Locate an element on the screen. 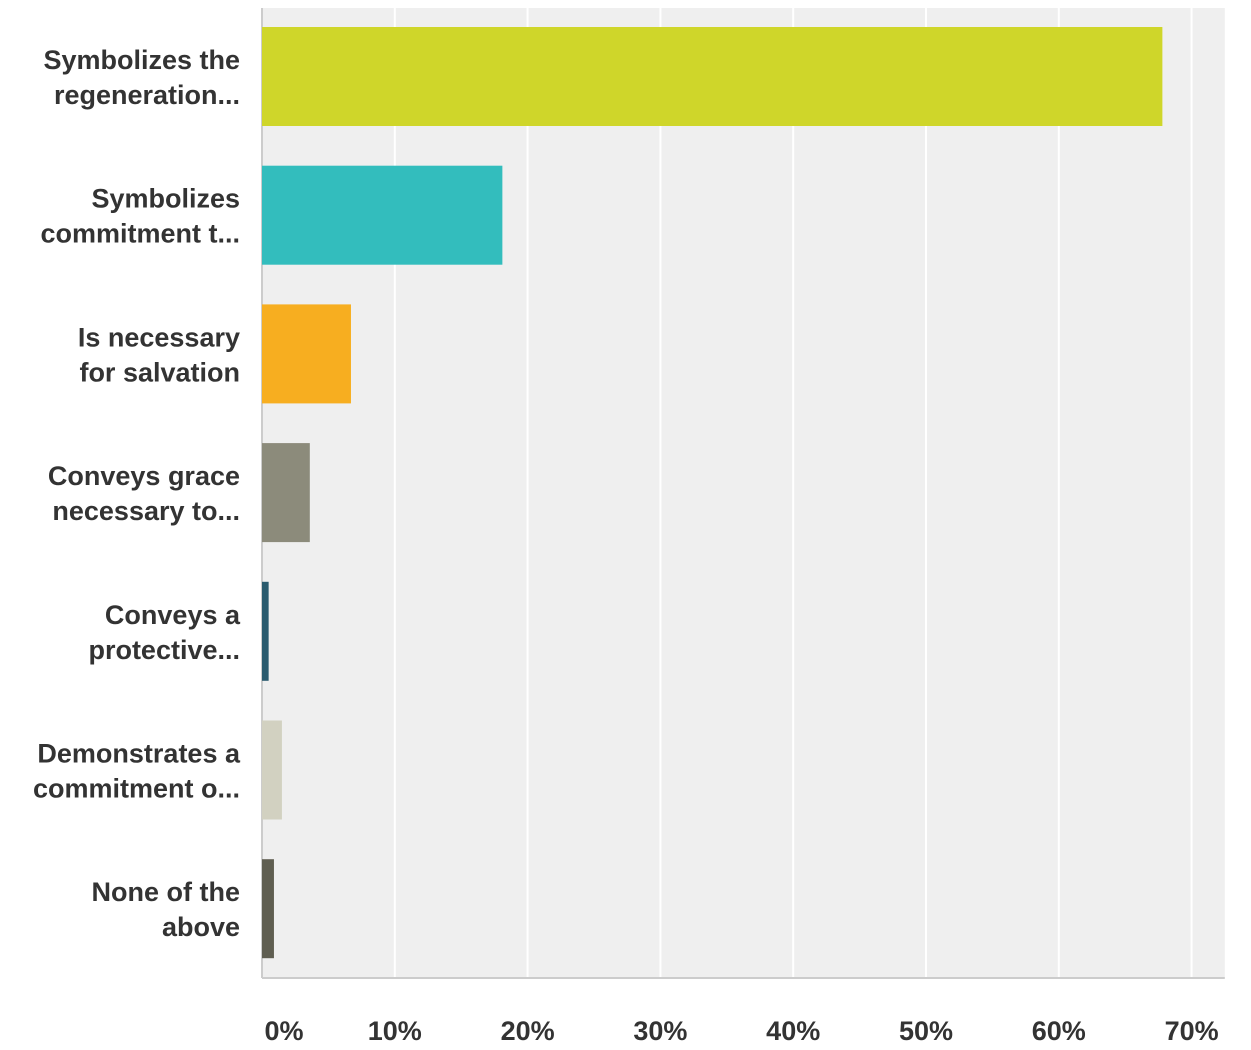  x-tick-label-7: 70% is located at coordinates (1192, 1030).